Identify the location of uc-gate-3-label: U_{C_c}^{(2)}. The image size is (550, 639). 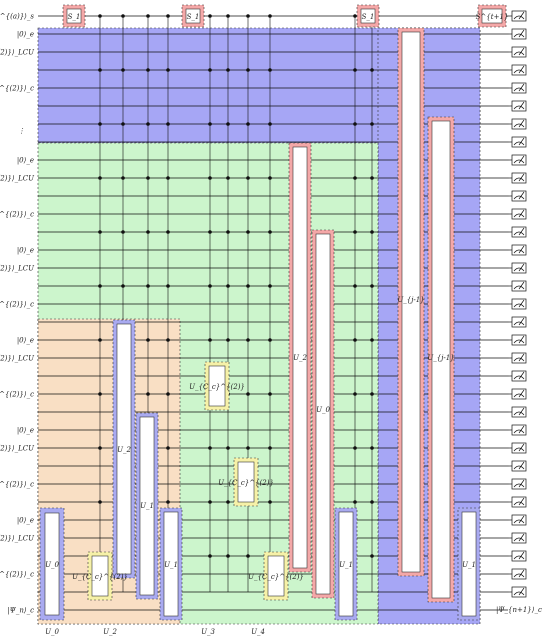
(246, 483).